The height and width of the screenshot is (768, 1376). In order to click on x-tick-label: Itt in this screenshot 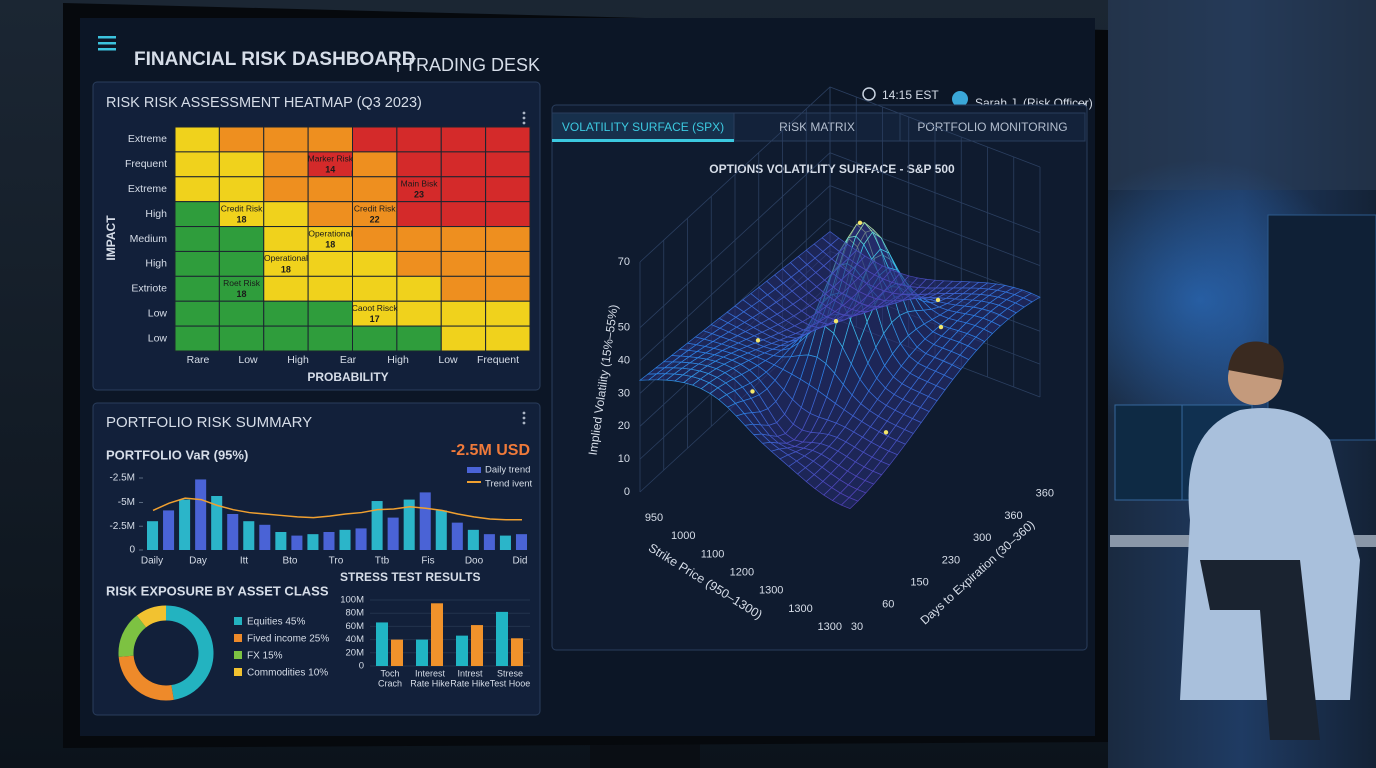, I will do `click(244, 561)`.